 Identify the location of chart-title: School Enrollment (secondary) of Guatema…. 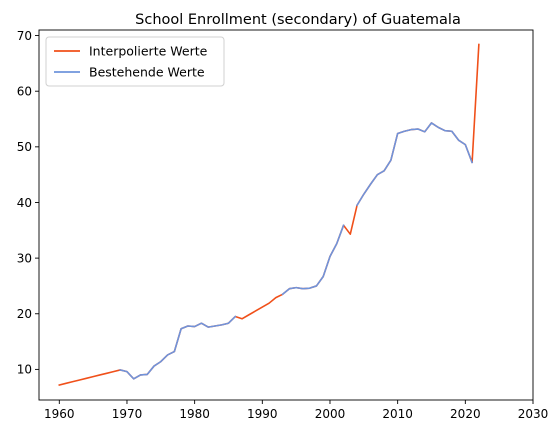
(298, 20).